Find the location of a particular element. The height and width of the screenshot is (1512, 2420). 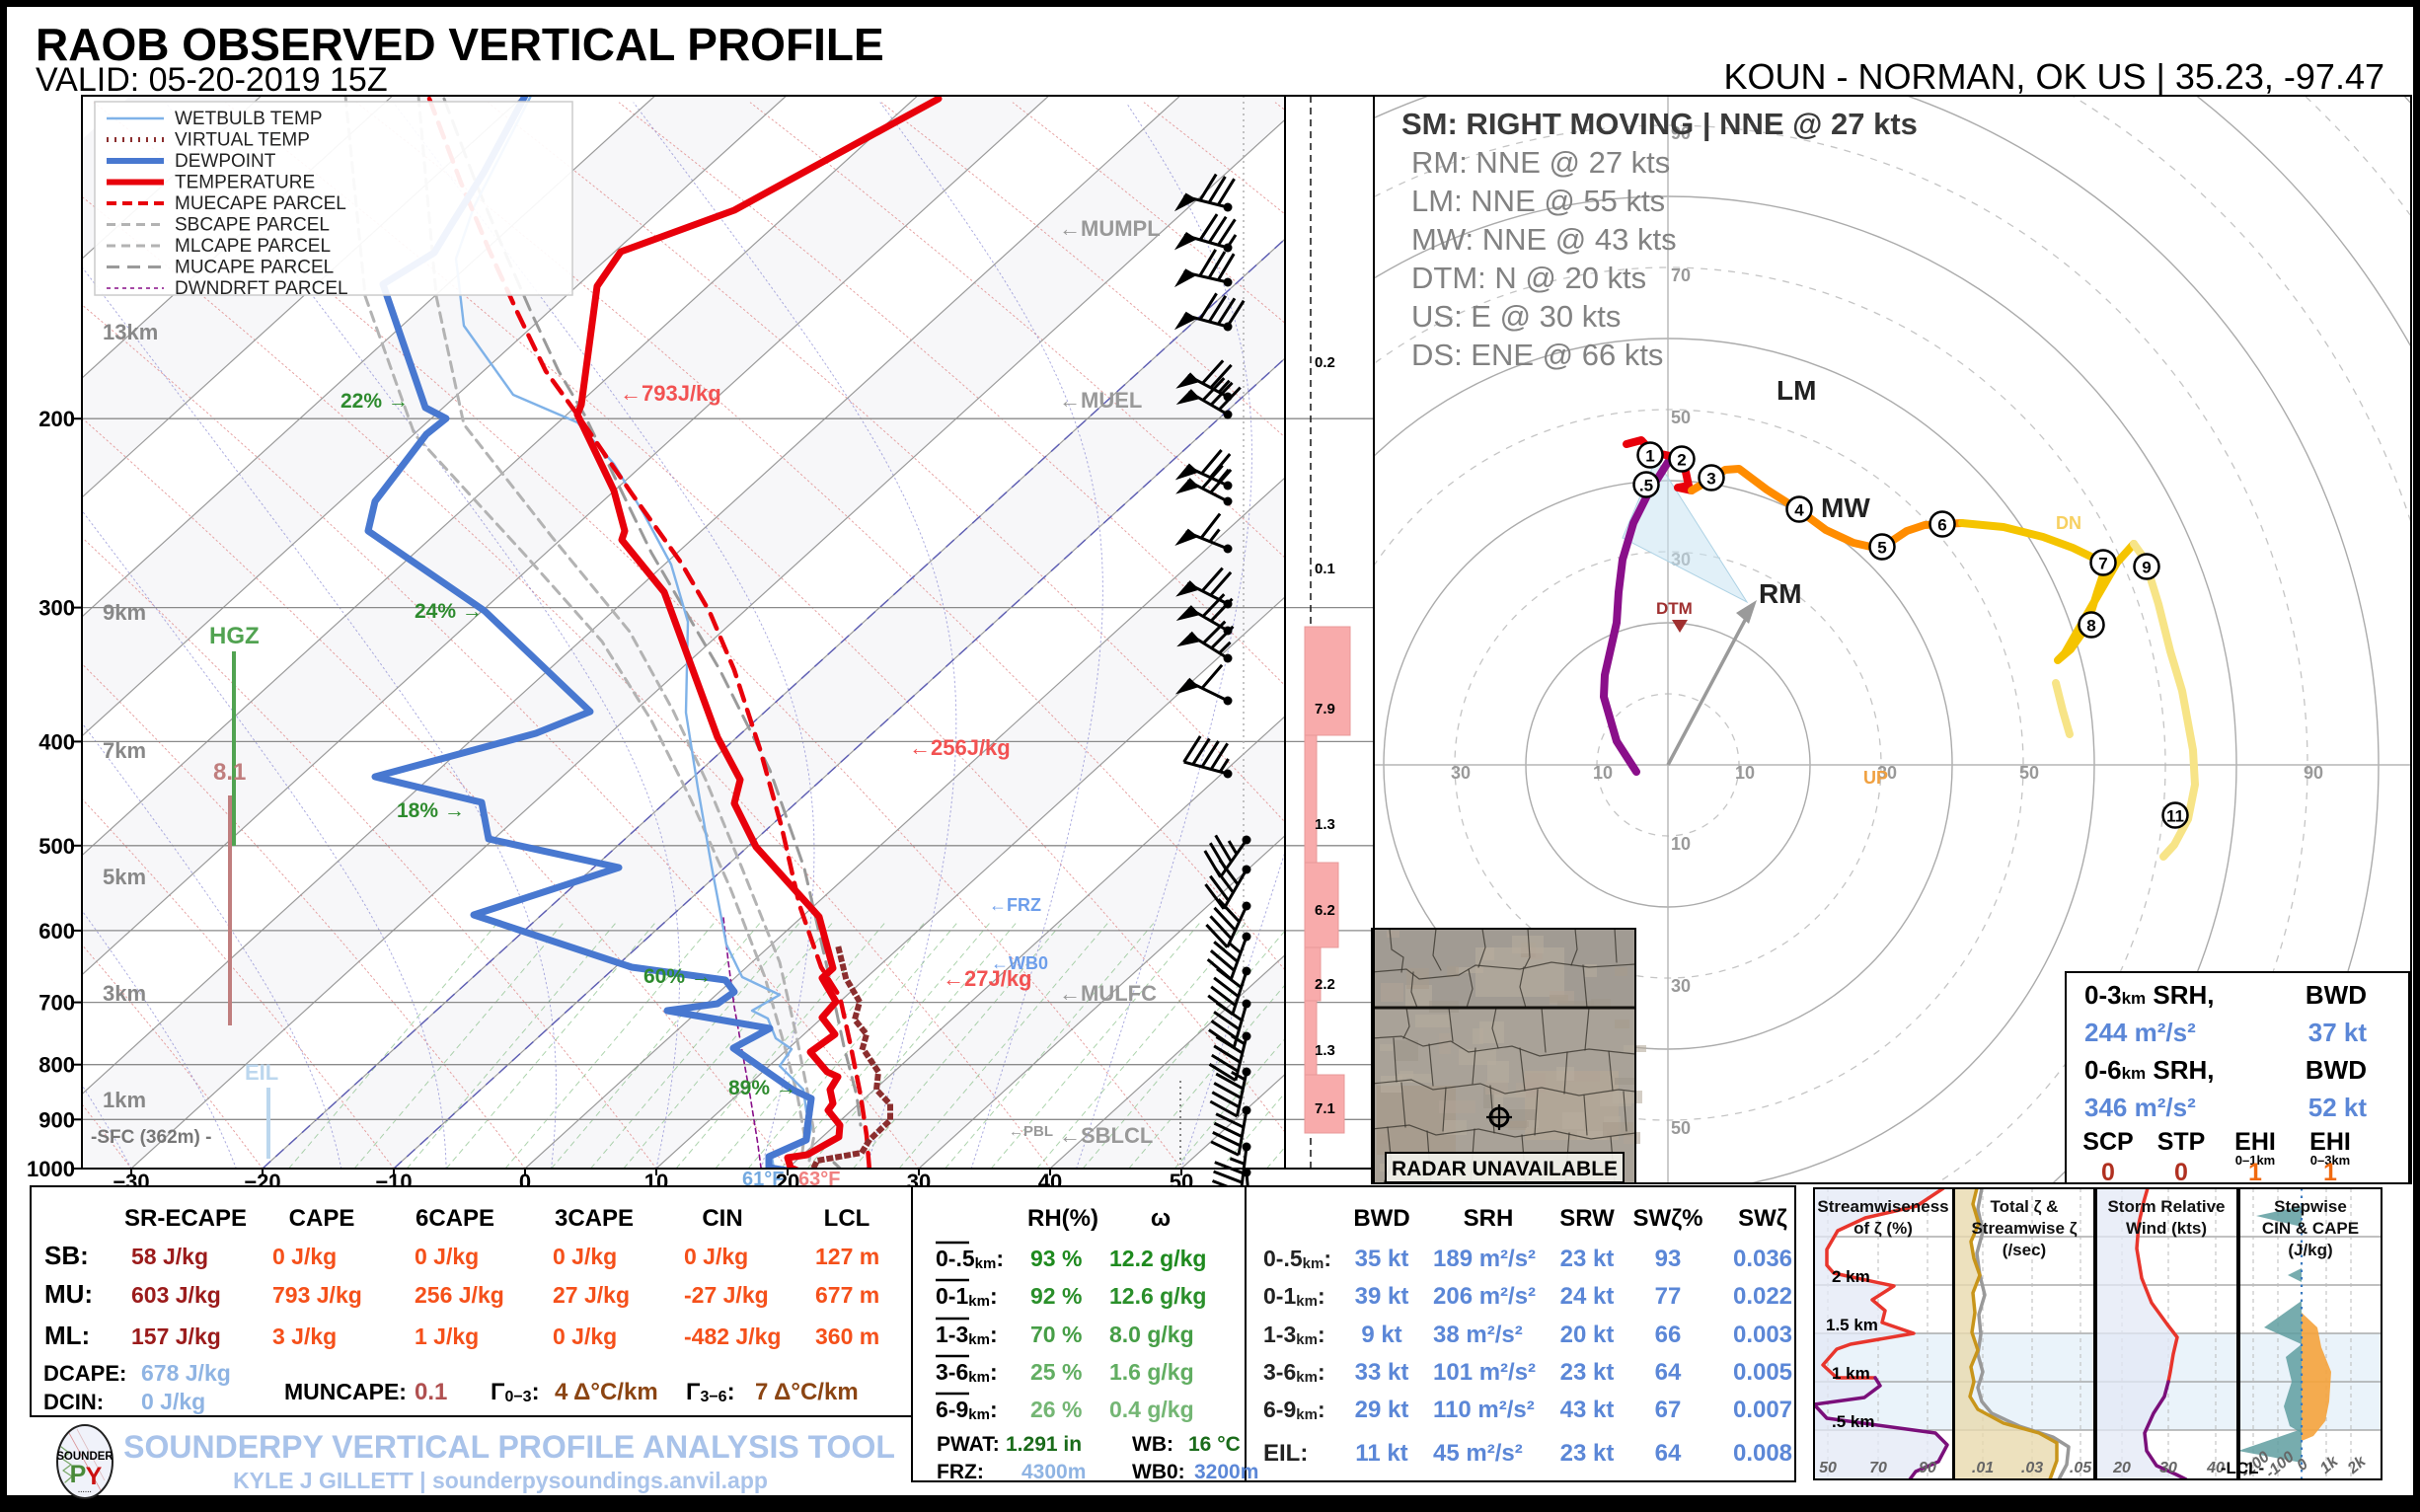

svg-text: 30 is located at coordinates (1681, 986).